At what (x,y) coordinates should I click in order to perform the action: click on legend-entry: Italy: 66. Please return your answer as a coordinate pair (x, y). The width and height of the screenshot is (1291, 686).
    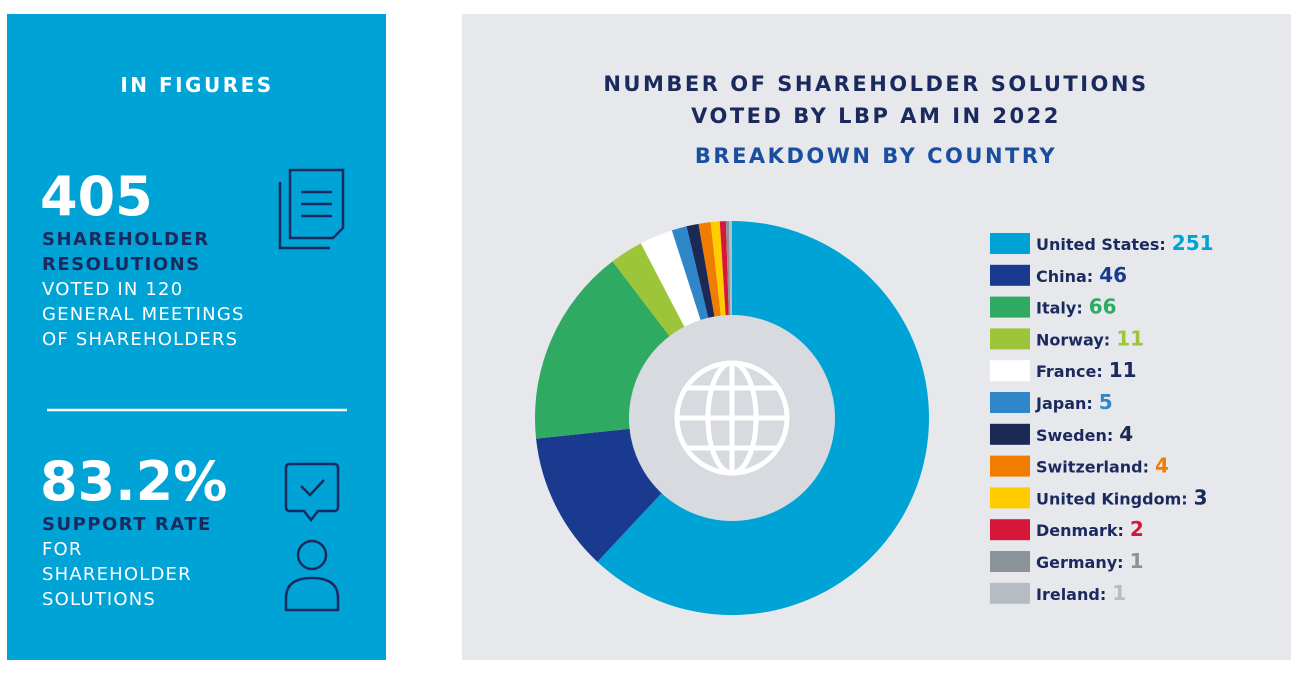
    Looking at the image, I should click on (1076, 307).